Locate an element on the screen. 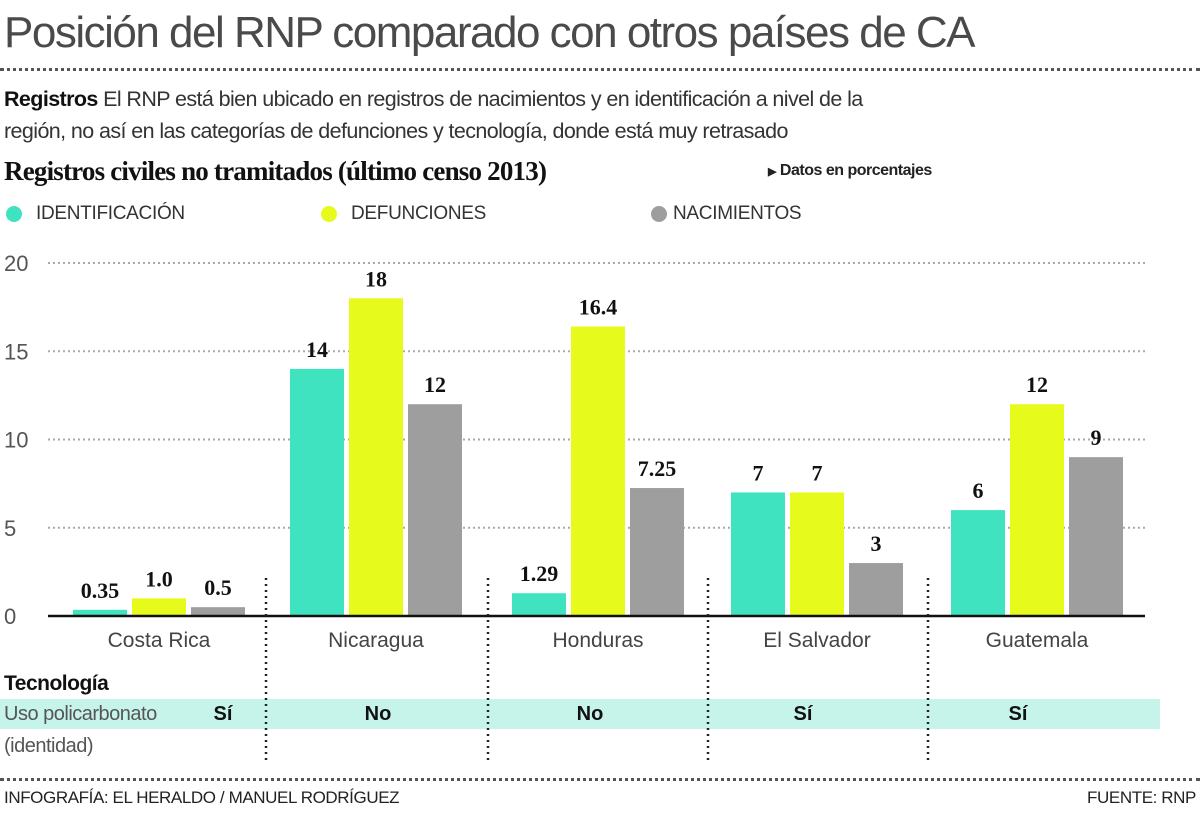  technology-band is located at coordinates (580, 714).